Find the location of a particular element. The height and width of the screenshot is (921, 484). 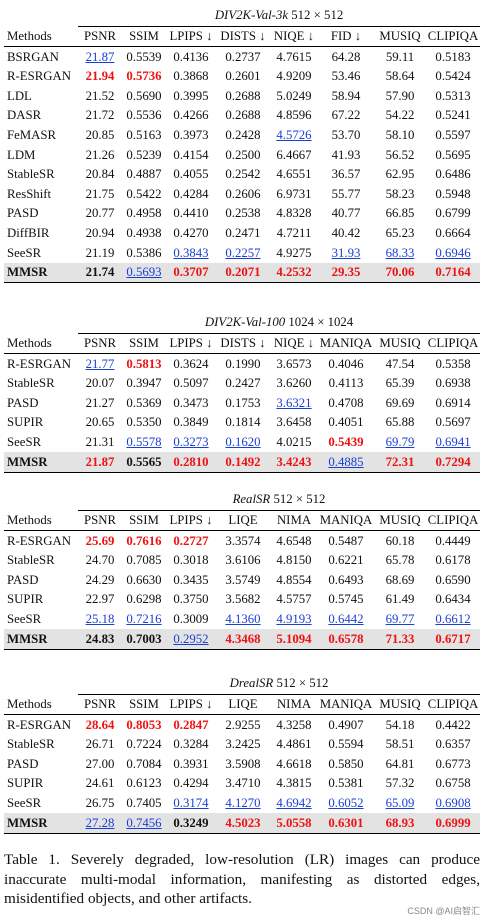

cell-value: 0.5239 is located at coordinates (144, 154).